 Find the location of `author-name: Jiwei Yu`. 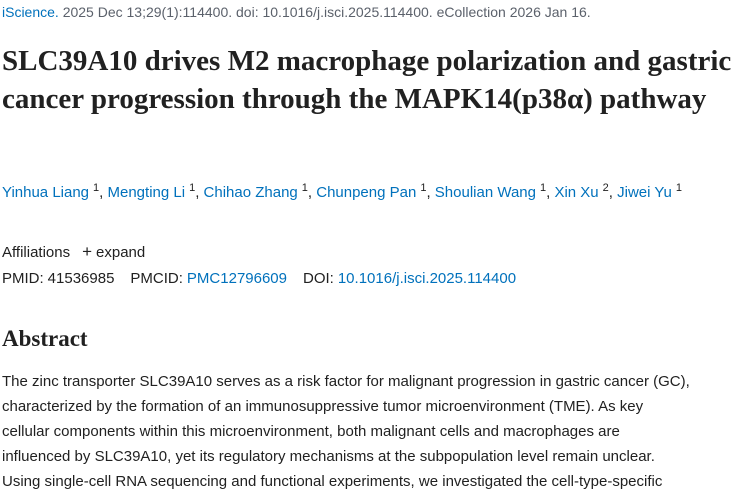

author-name: Jiwei Yu is located at coordinates (644, 192).